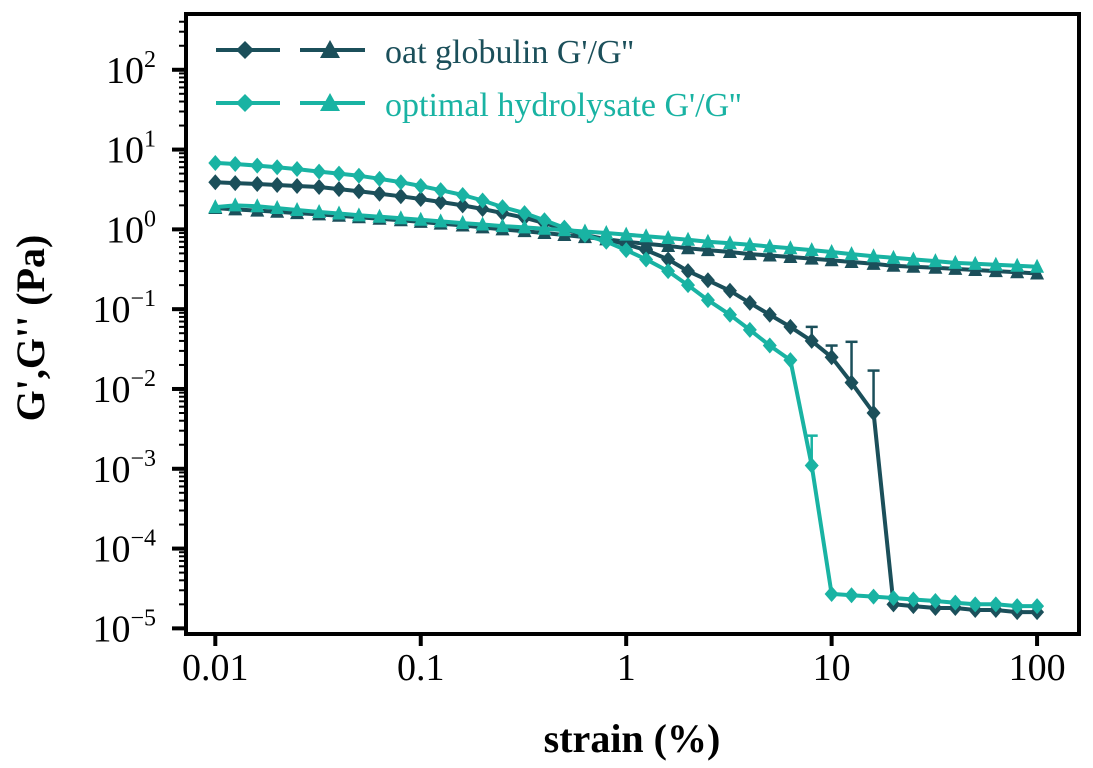 The width and height of the screenshot is (1093, 768). Describe the element at coordinates (143, 618) in the screenshot. I see `y-tick-exponent: −5` at that location.